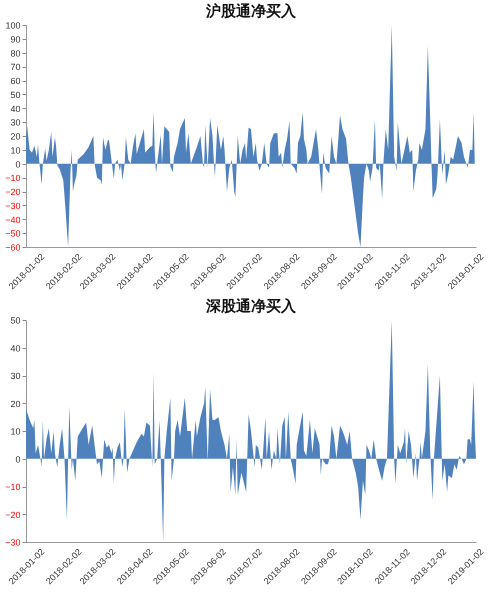 This screenshot has height=592, width=500. I want to click on chart-title: 深股通净买入, so click(251, 306).